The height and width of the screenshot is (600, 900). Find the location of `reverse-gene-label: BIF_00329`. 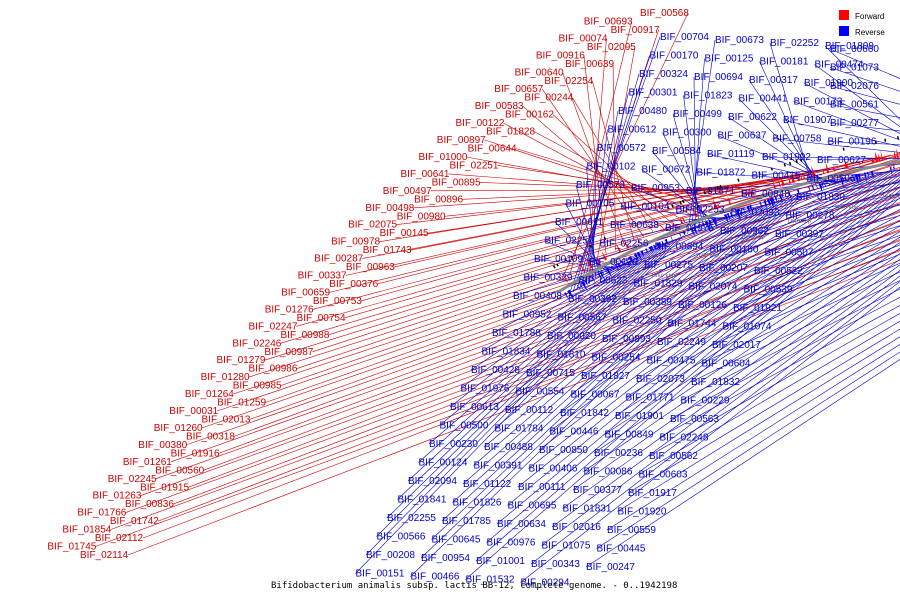

reverse-gene-label: BIF_00329 is located at coordinates (548, 278).